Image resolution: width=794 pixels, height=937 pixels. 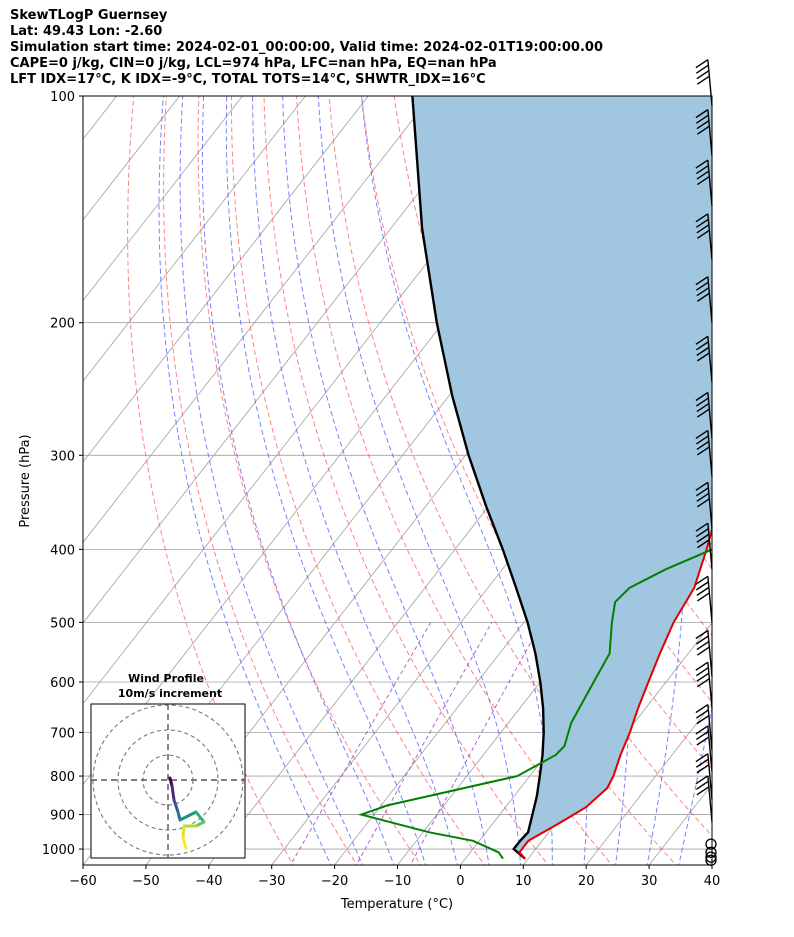 What do you see at coordinates (208, 881) in the screenshot?
I see `x-tick-label: −40` at bounding box center [208, 881].